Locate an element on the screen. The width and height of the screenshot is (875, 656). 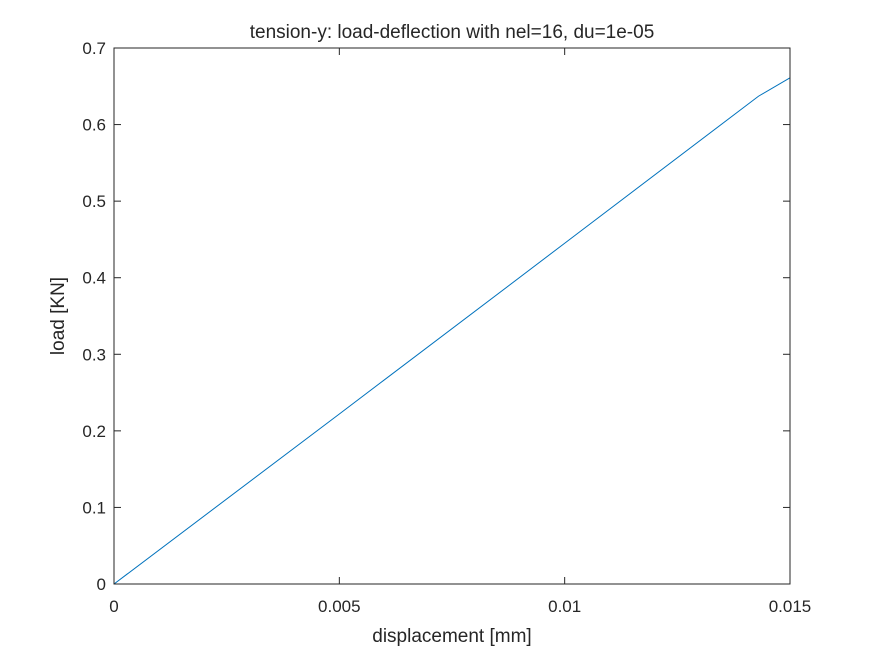
y-tick-label: 0 is located at coordinates (101, 584).